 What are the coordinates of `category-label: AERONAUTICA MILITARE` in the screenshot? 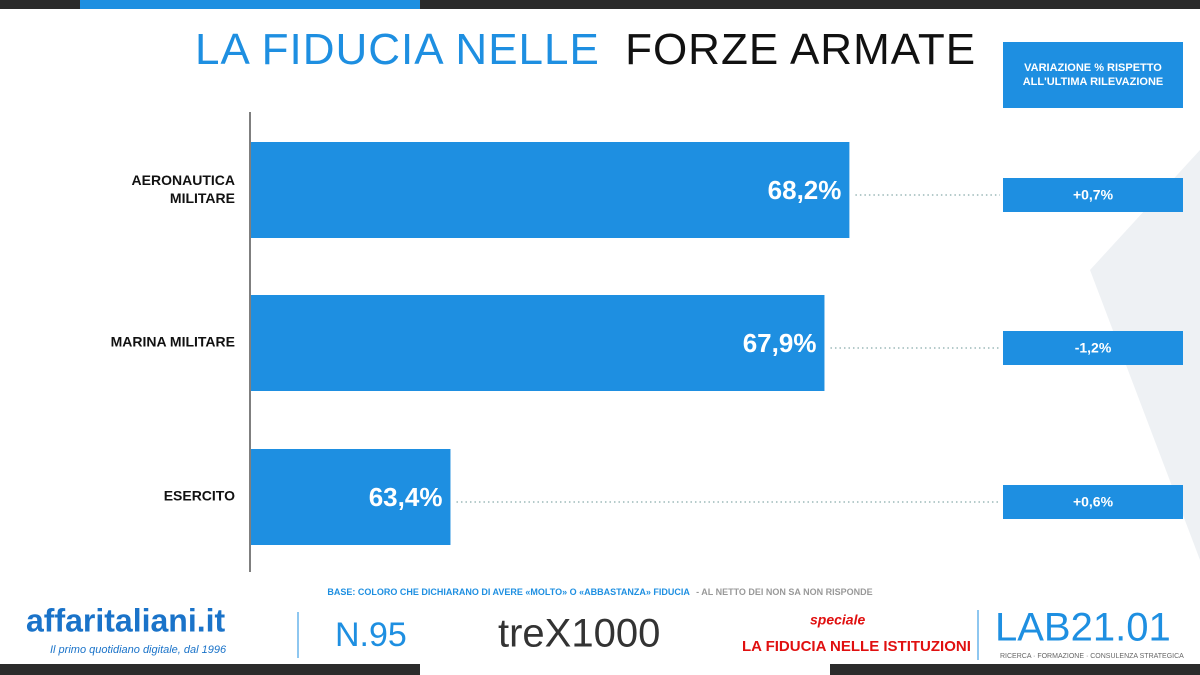 It's located at (183, 189).